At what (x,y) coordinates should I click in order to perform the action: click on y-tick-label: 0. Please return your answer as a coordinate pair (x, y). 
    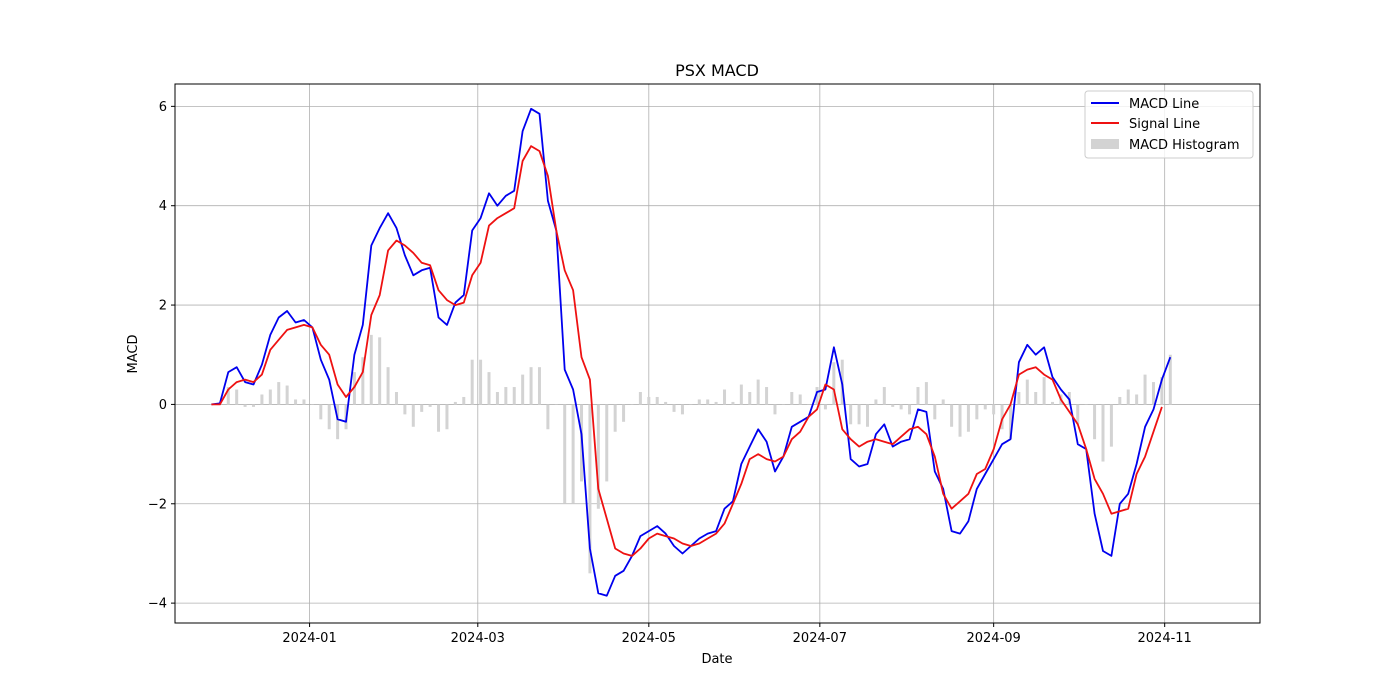
    Looking at the image, I should click on (163, 405).